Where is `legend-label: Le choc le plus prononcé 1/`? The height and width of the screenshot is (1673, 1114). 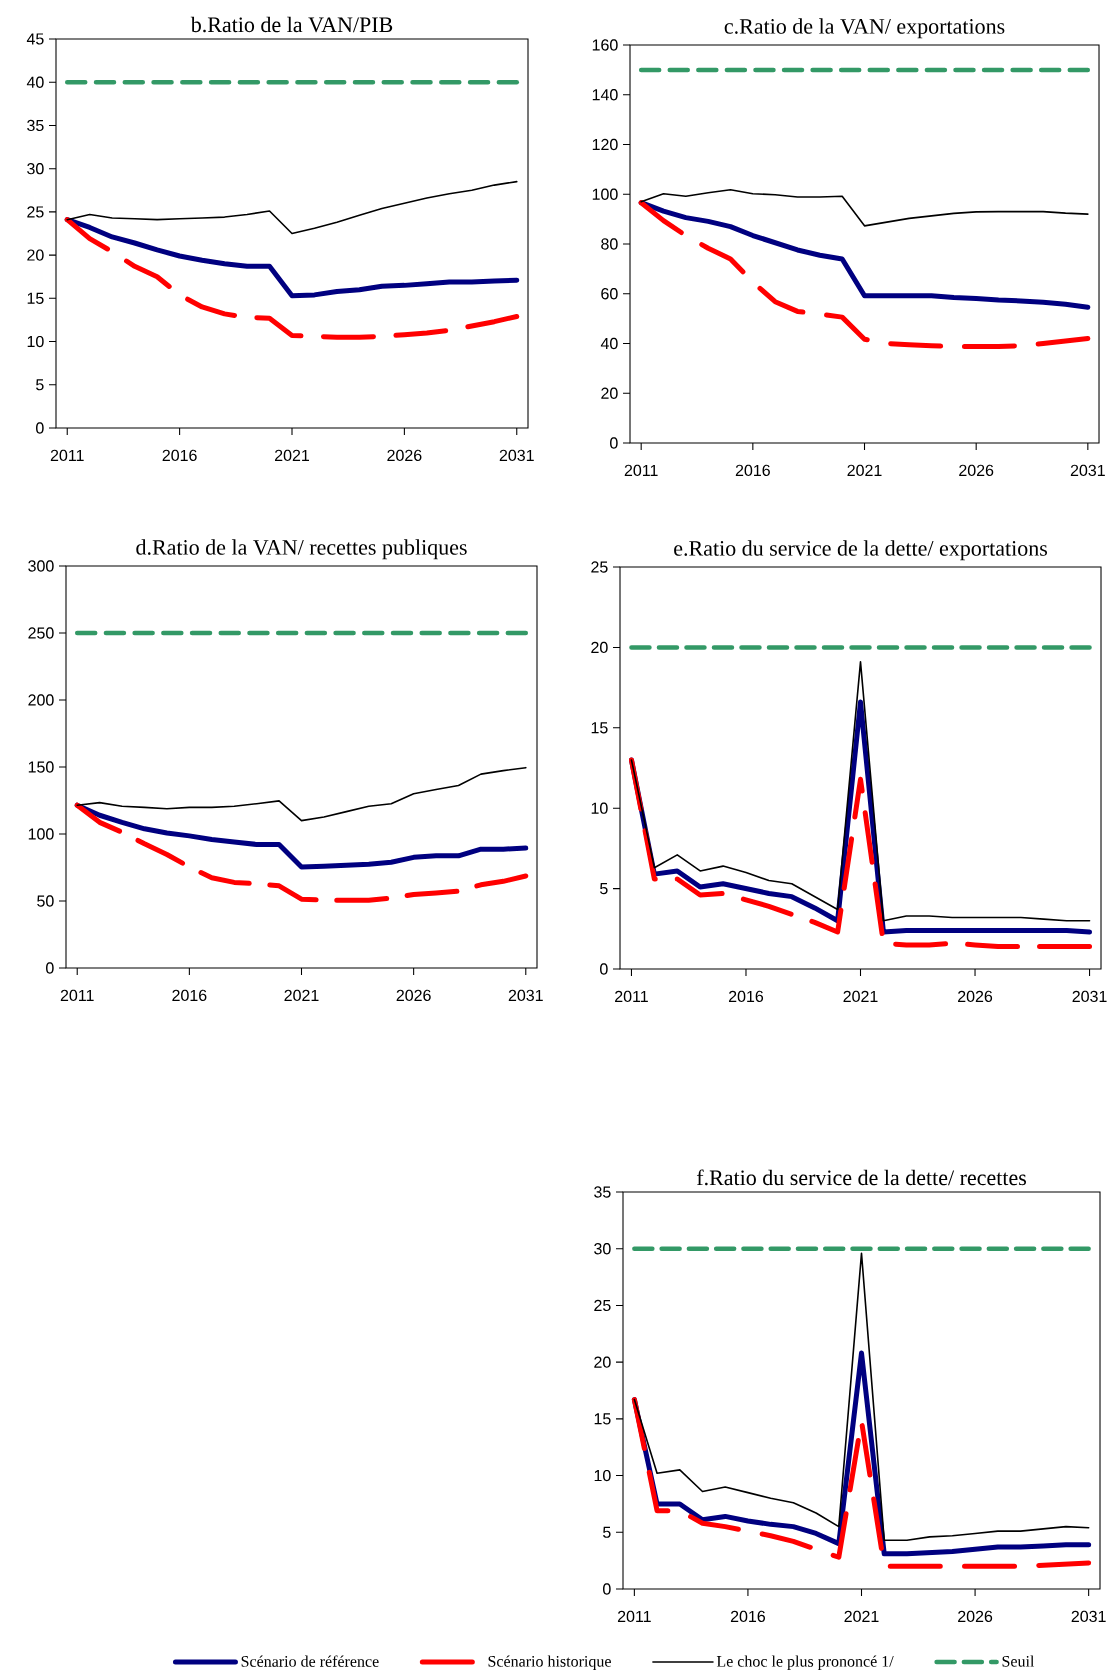 legend-label: Le choc le plus prononcé 1/ is located at coordinates (805, 1662).